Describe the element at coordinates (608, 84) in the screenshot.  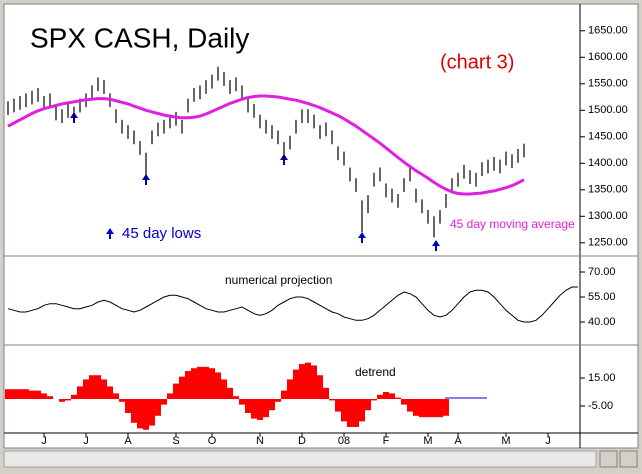
I see `y-tick-label: 1550.00` at that location.